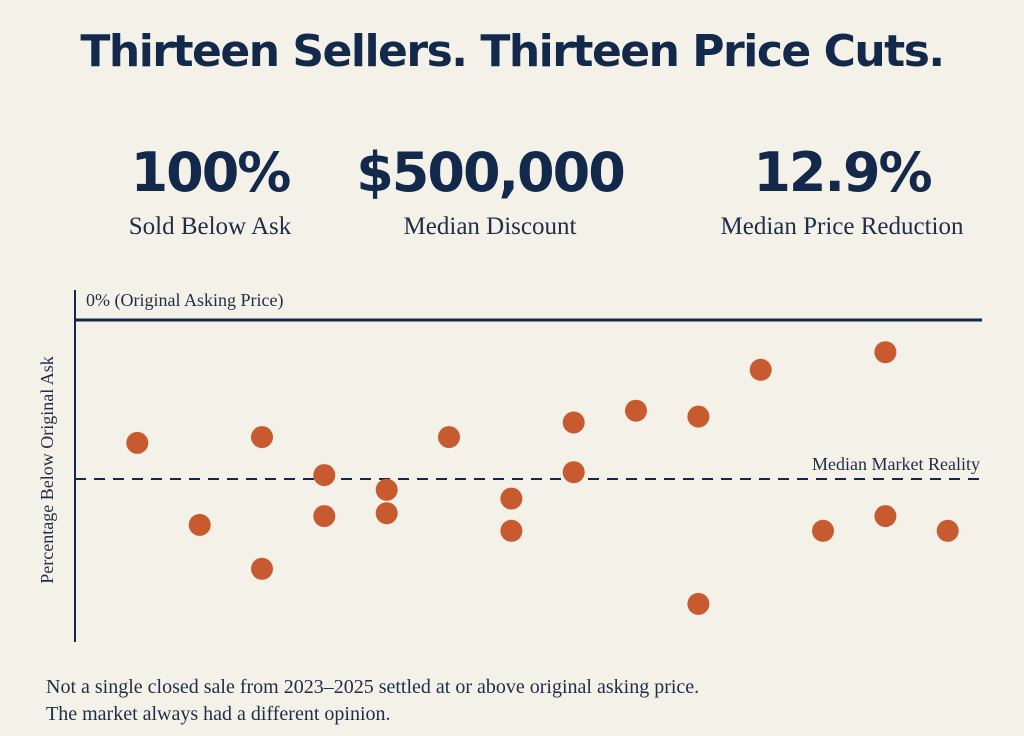 The image size is (1024, 736). Describe the element at coordinates (490, 226) in the screenshot. I see `stat-label: Median Discount` at that location.